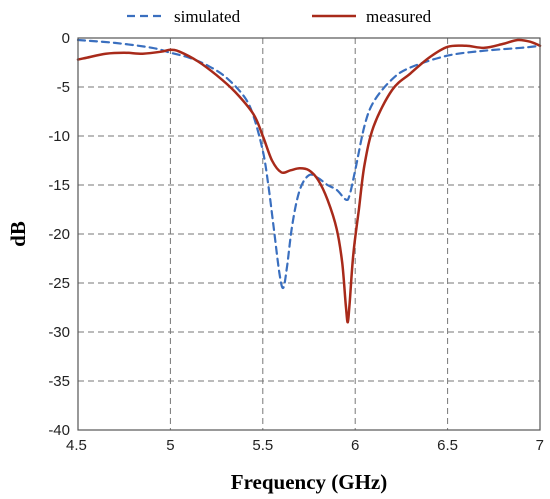 This screenshot has width=550, height=499. I want to click on legend: simulated measured, so click(279, 16).